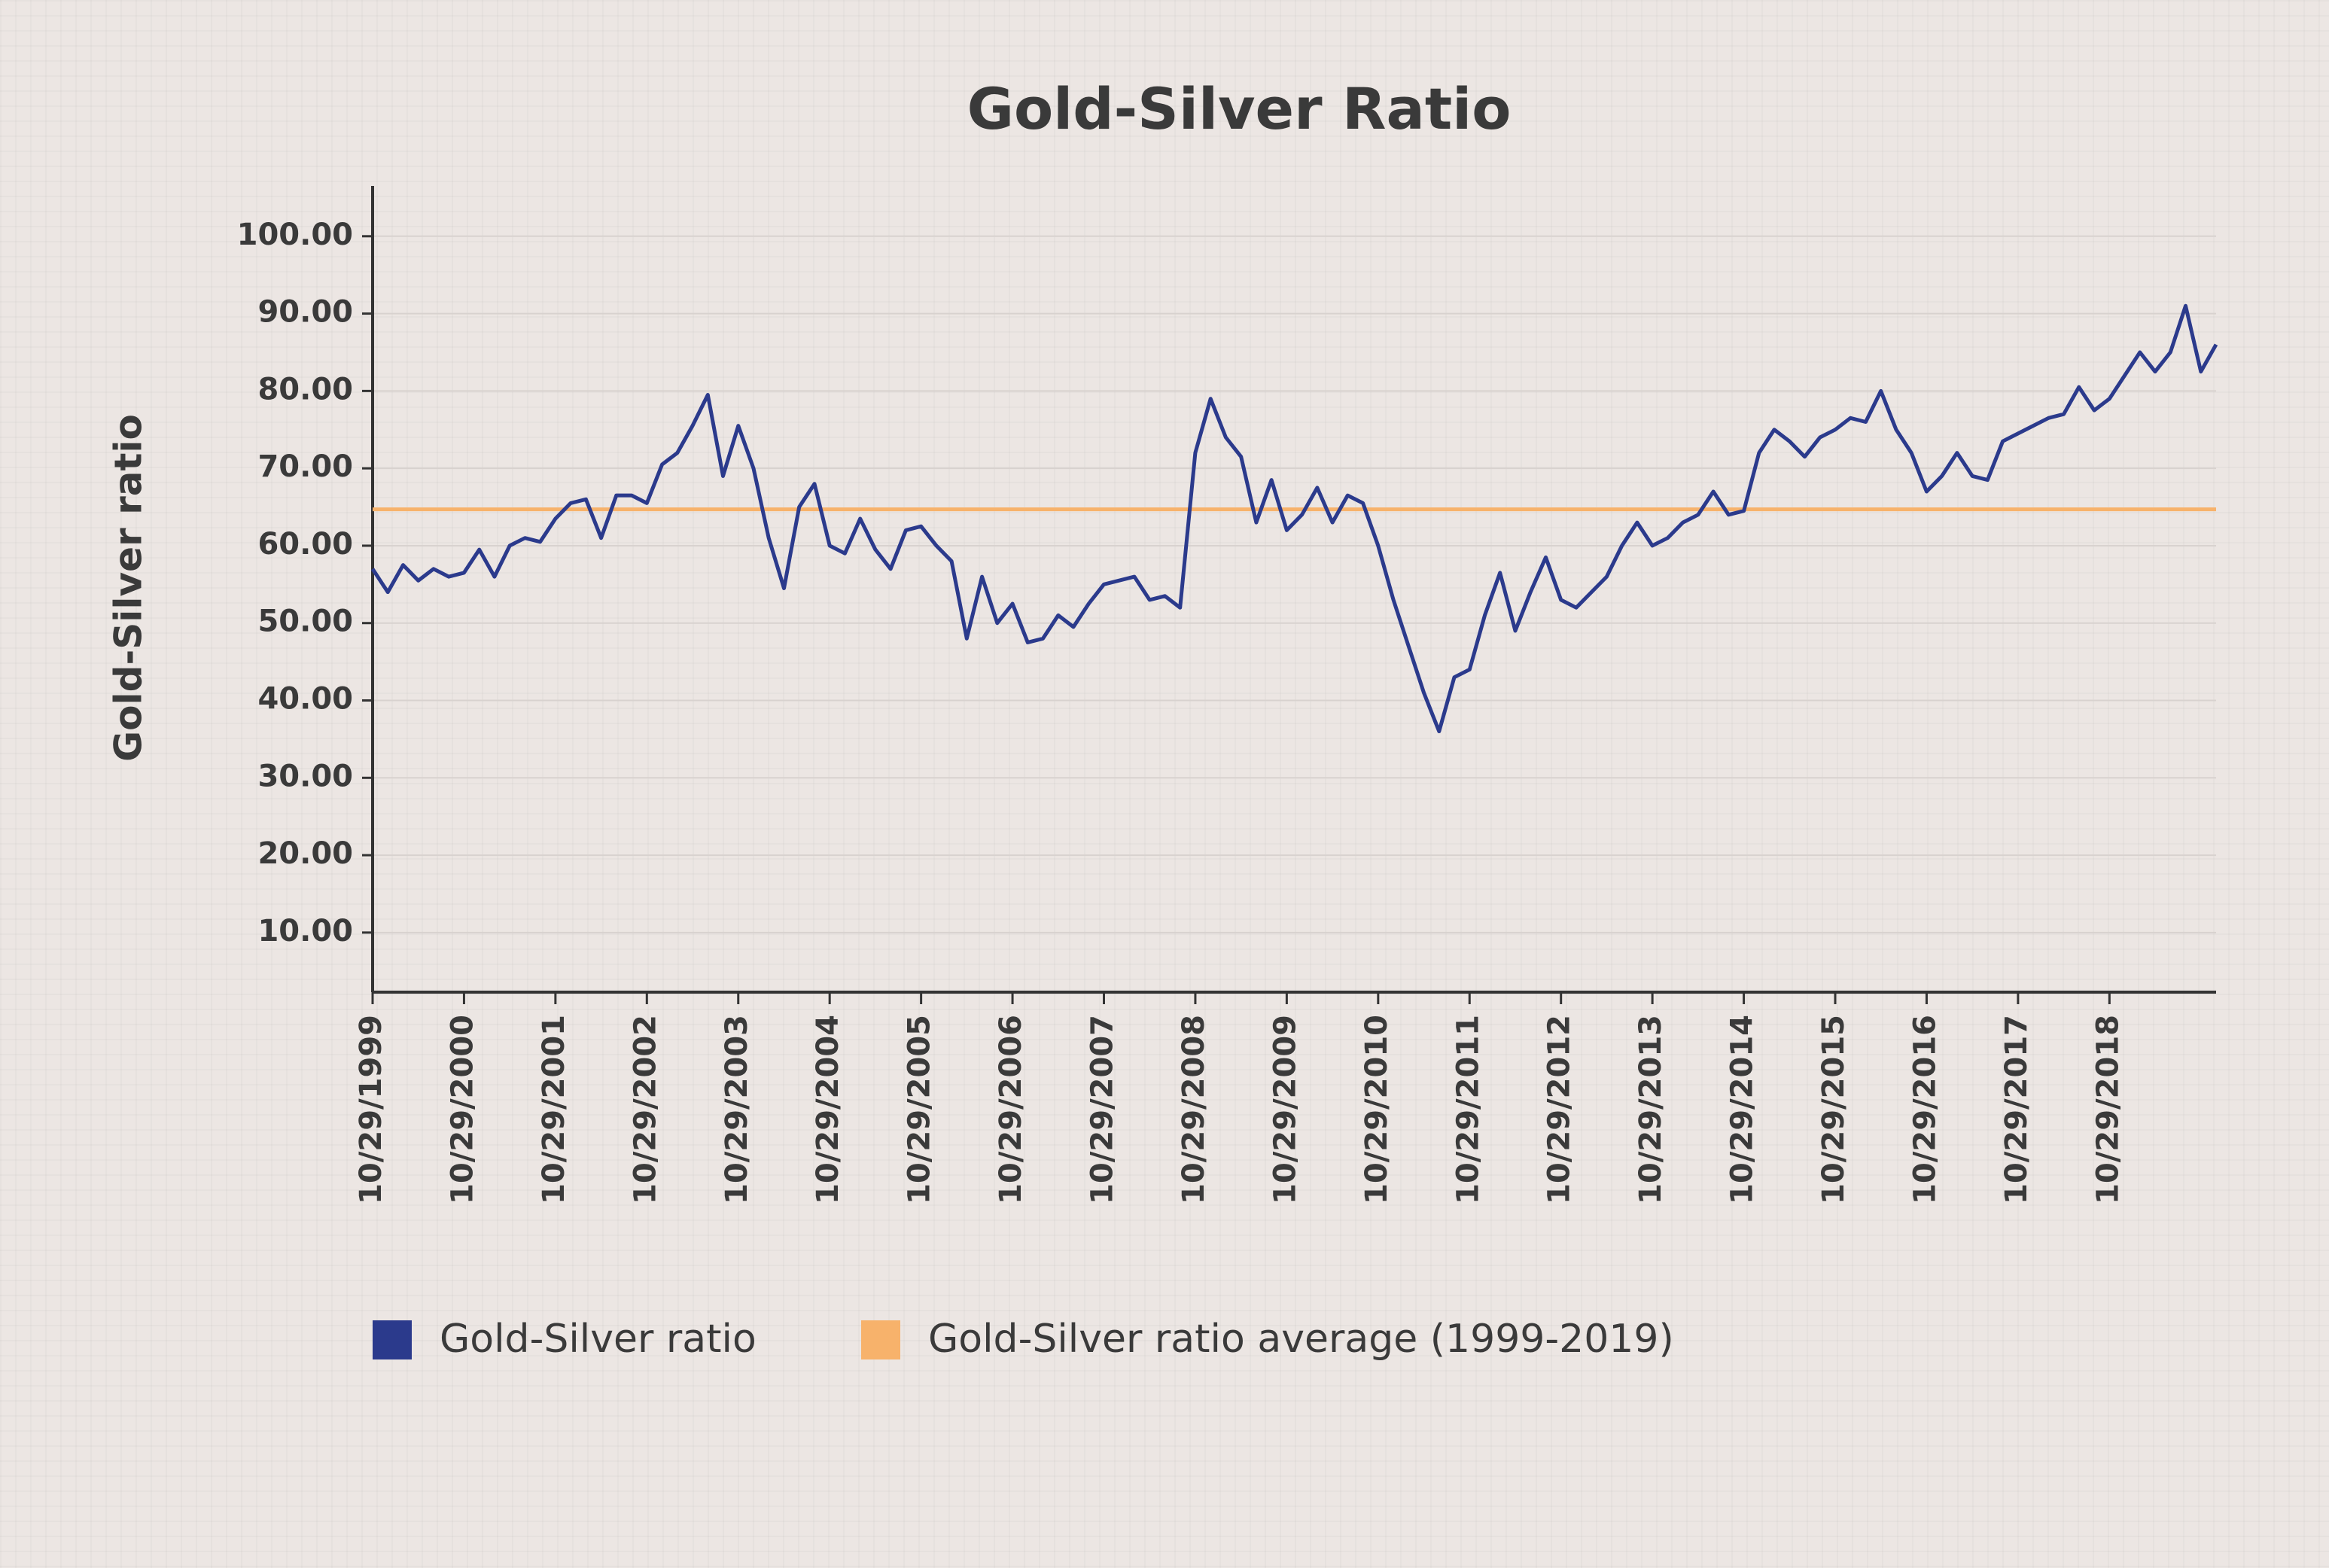 The width and height of the screenshot is (2329, 1568). I want to click on x-tick-label: 10/29/2016, so click(1924, 1109).